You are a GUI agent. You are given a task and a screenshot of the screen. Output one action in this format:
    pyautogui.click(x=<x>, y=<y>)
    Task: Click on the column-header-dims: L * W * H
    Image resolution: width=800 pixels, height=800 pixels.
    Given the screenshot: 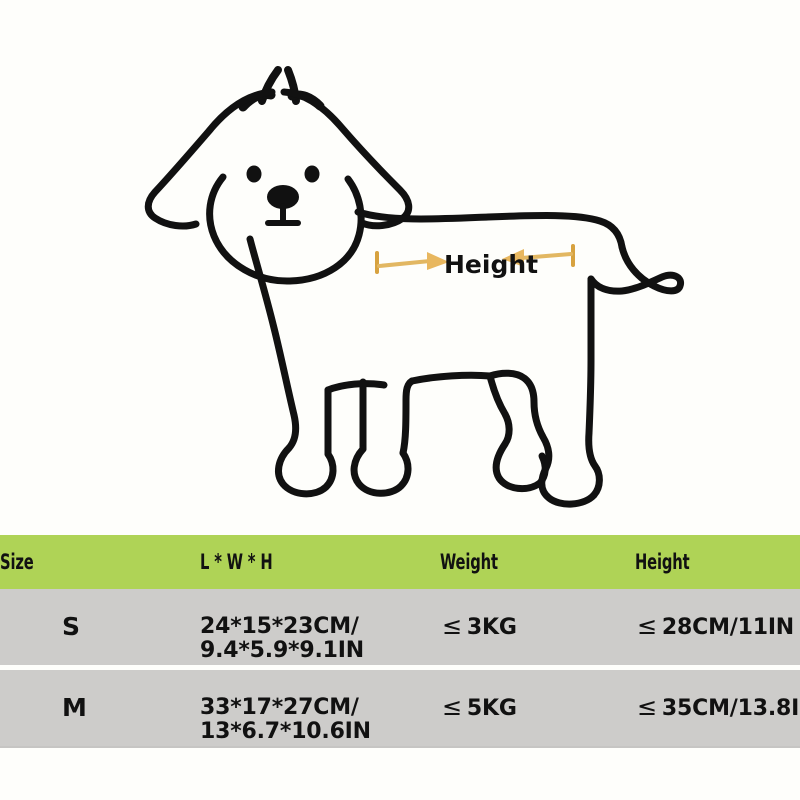 What is the action you would take?
    pyautogui.click(x=236, y=562)
    